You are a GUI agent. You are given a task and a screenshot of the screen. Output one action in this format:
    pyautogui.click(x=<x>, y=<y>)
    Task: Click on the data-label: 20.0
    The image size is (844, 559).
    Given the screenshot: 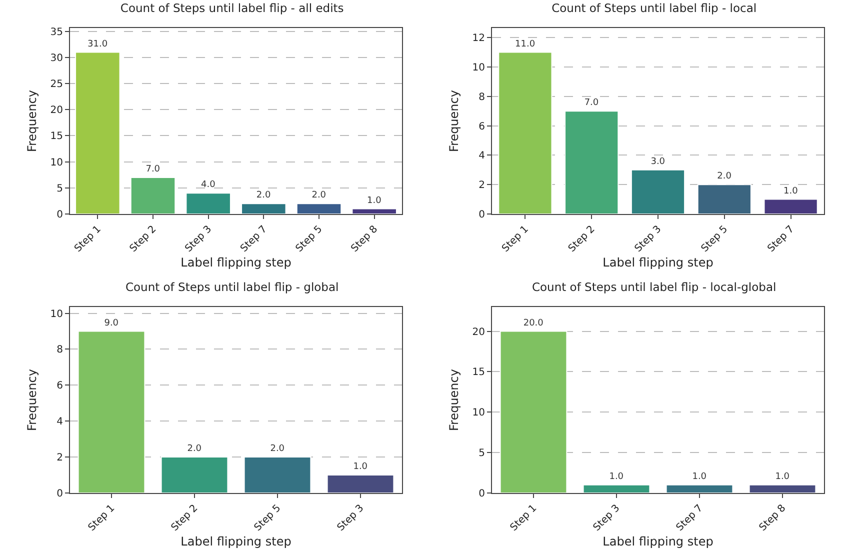 What is the action you would take?
    pyautogui.click(x=533, y=323)
    